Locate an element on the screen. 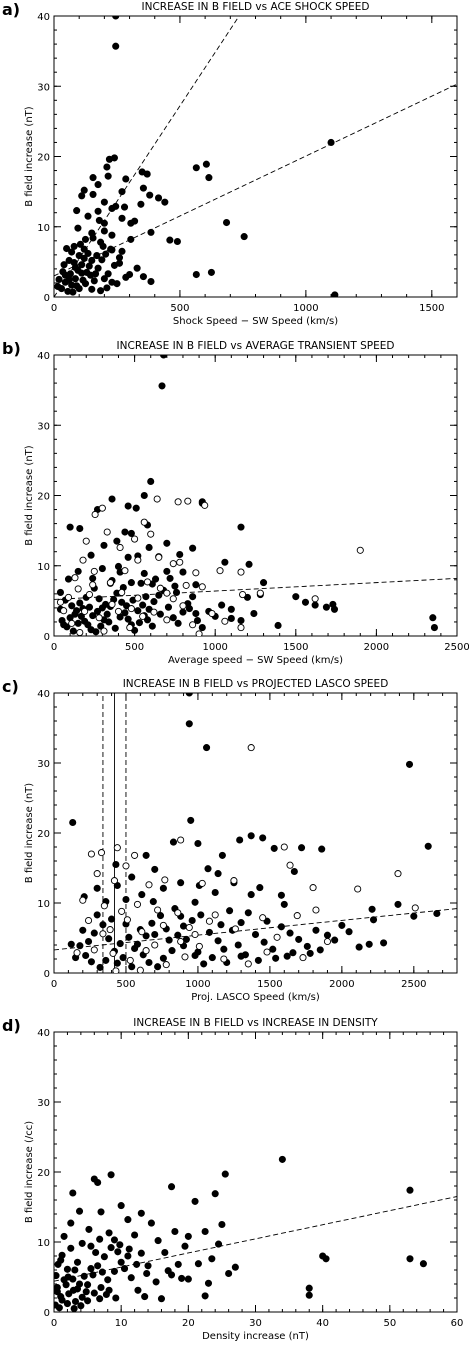 This screenshot has width=469, height=1345. y-tick-label: 40 is located at coordinates (43, 694).